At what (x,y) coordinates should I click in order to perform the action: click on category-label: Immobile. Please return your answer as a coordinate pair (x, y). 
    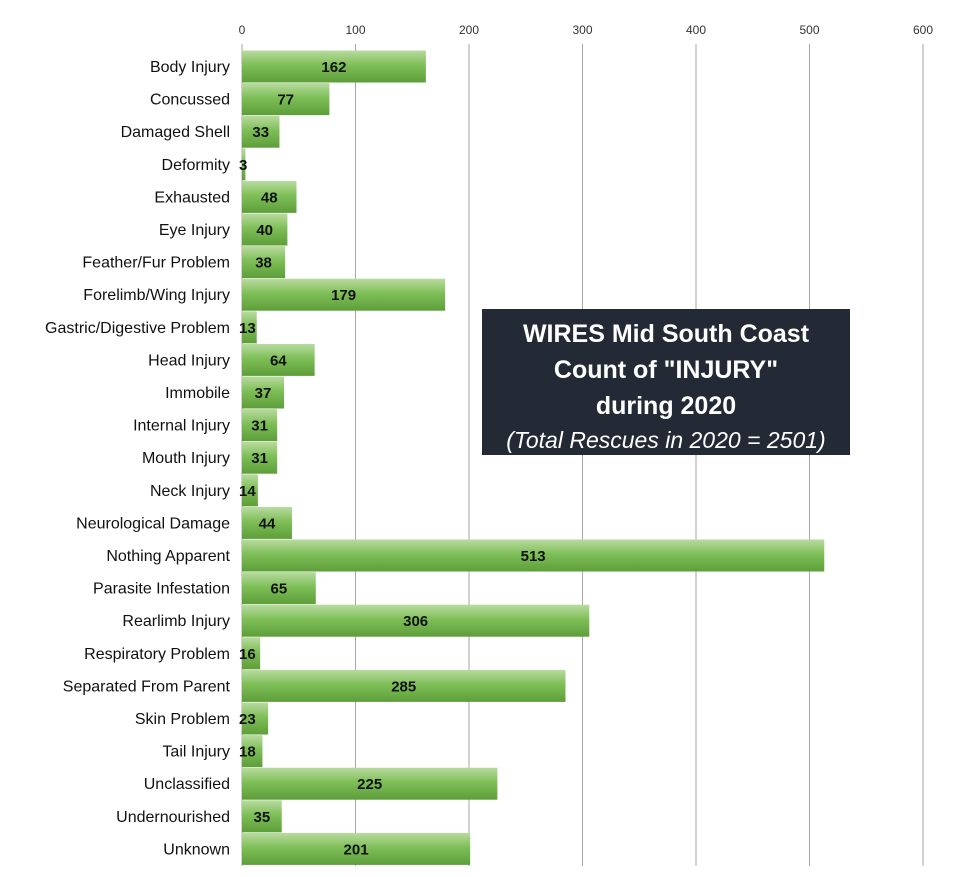
    Looking at the image, I should click on (197, 393).